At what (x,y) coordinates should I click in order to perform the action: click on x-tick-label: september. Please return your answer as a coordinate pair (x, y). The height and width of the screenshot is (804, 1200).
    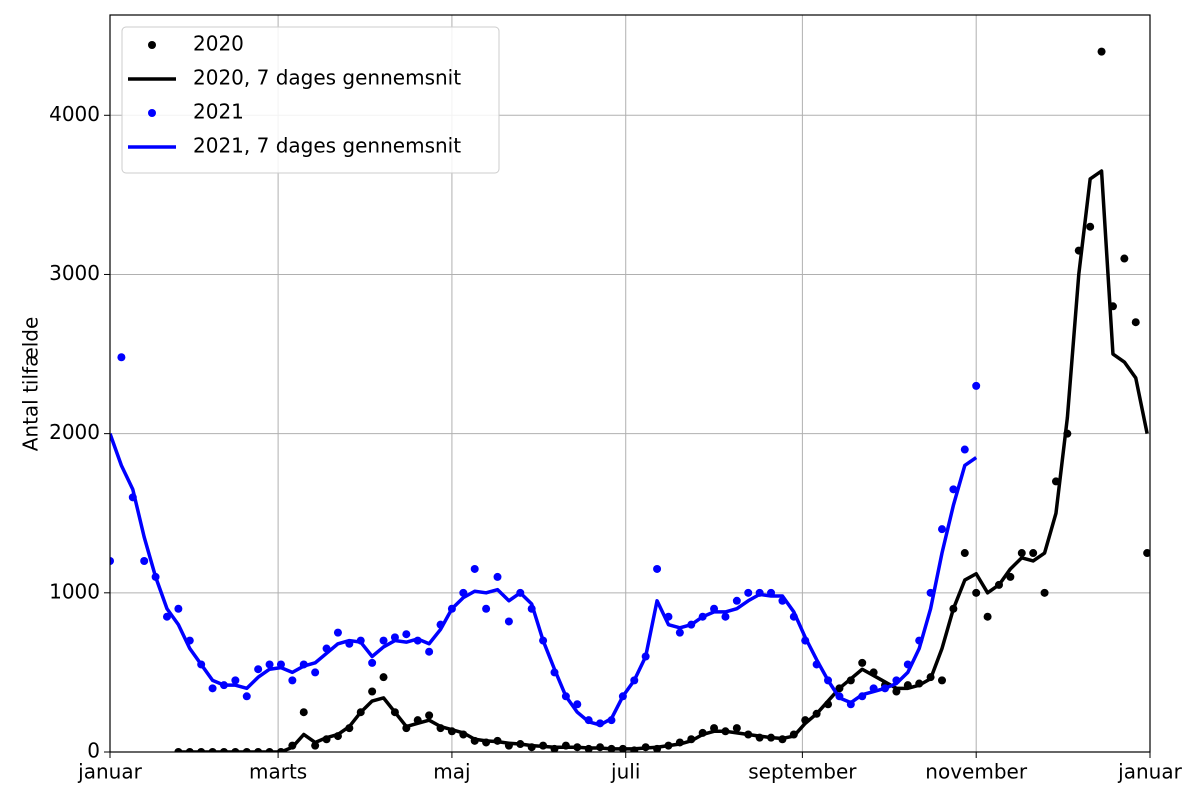
    Looking at the image, I should click on (802, 772).